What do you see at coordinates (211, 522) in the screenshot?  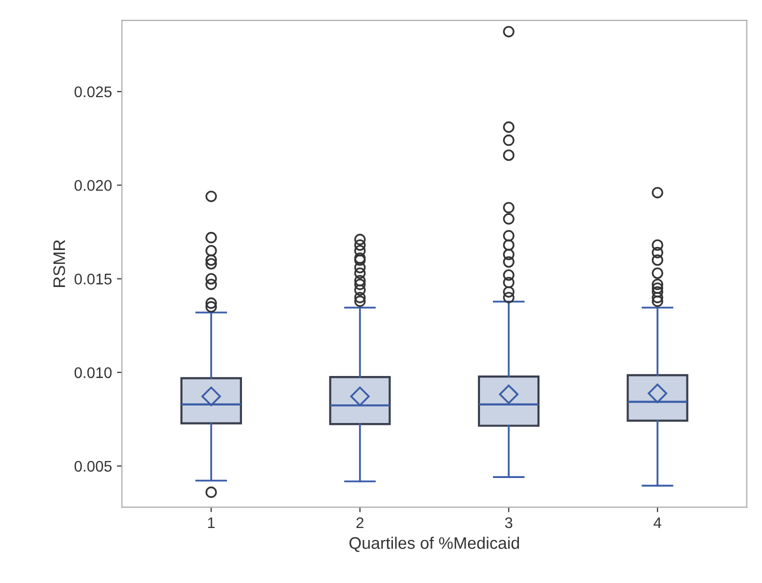 I see `x-tick-label: 1` at bounding box center [211, 522].